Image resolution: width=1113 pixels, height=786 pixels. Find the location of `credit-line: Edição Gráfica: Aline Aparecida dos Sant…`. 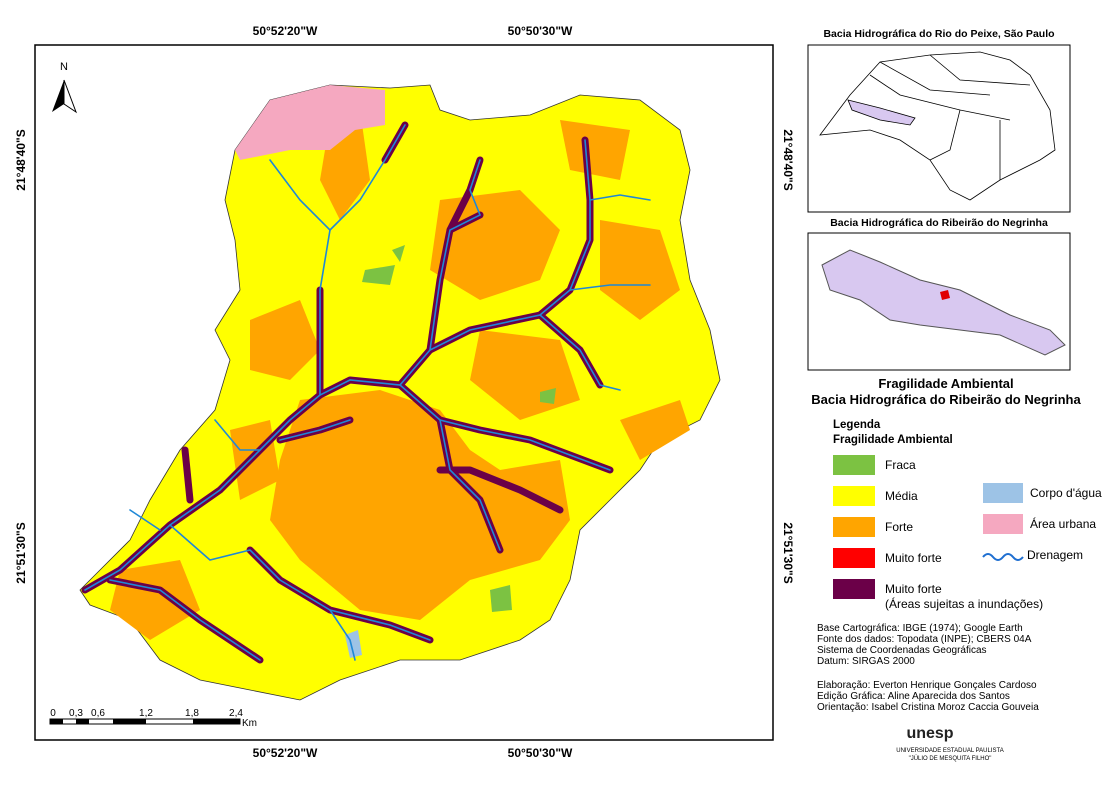

credit-line: Edição Gráfica: Aline Aparecida dos Sant… is located at coordinates (913, 696).